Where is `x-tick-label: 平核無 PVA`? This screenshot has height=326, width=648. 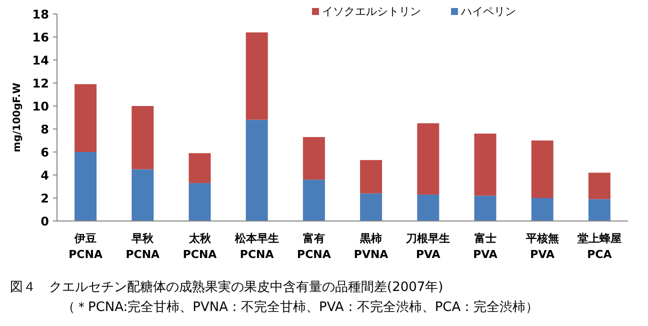
x-tick-label: 平核無 PVA is located at coordinates (541, 246).